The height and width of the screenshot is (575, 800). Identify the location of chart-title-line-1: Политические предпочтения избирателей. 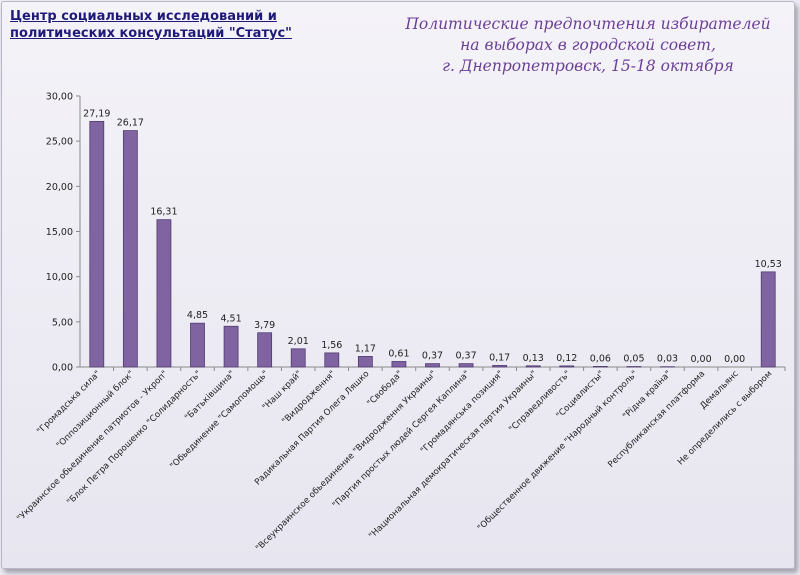
(588, 24).